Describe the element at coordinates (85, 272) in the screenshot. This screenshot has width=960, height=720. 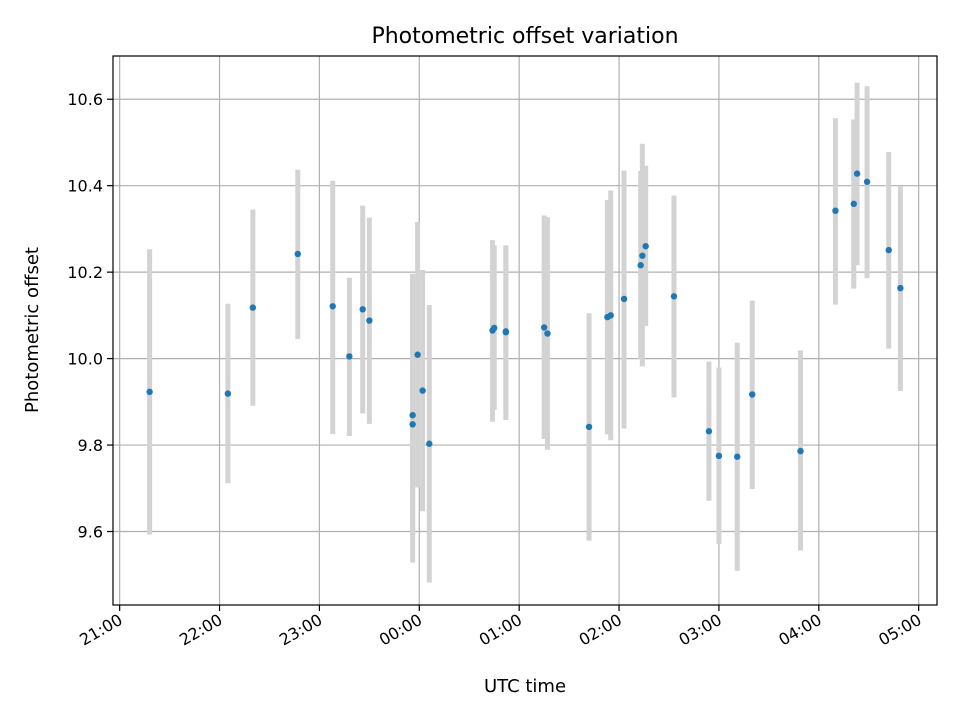
I see `y-tick-label: 10.2` at that location.